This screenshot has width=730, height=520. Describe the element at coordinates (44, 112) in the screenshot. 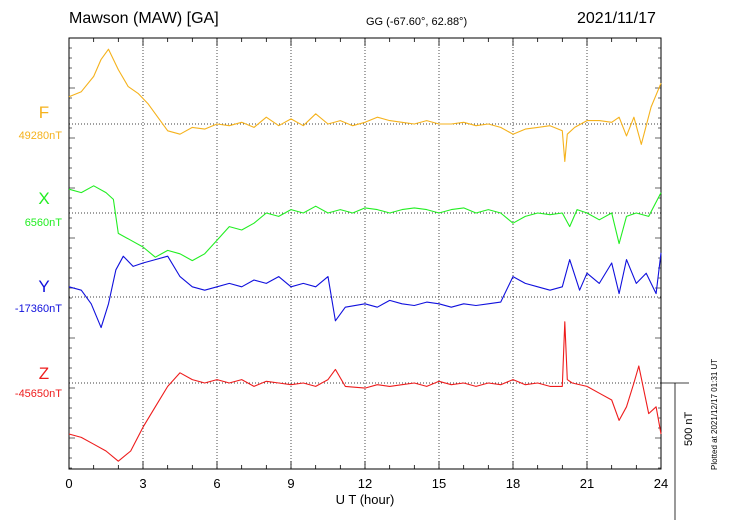

I see `component-label-f: F` at that location.